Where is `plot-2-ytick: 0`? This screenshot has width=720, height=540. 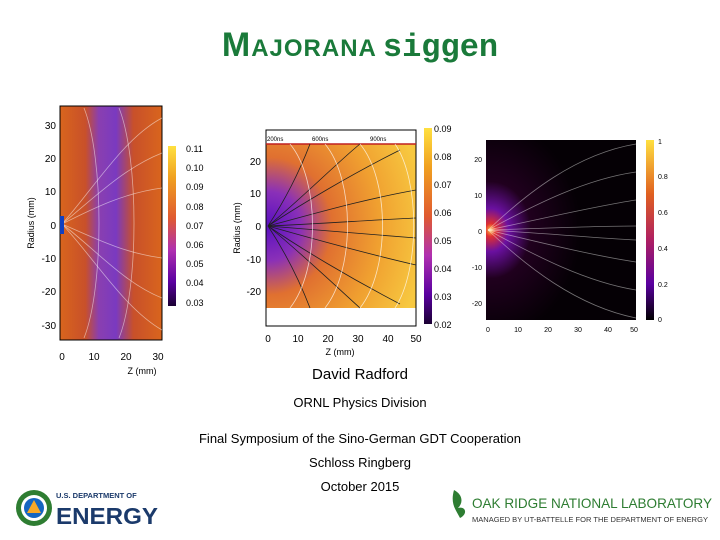
plot-2-ytick: 0 is located at coordinates (258, 227).